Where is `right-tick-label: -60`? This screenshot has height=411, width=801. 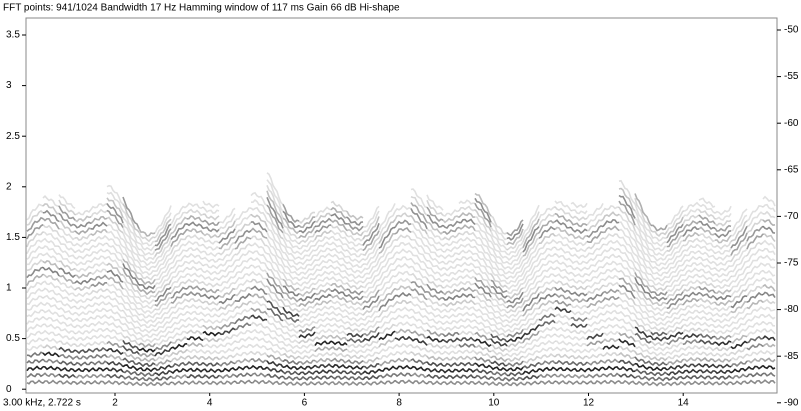 right-tick-label: -60 is located at coordinates (791, 123).